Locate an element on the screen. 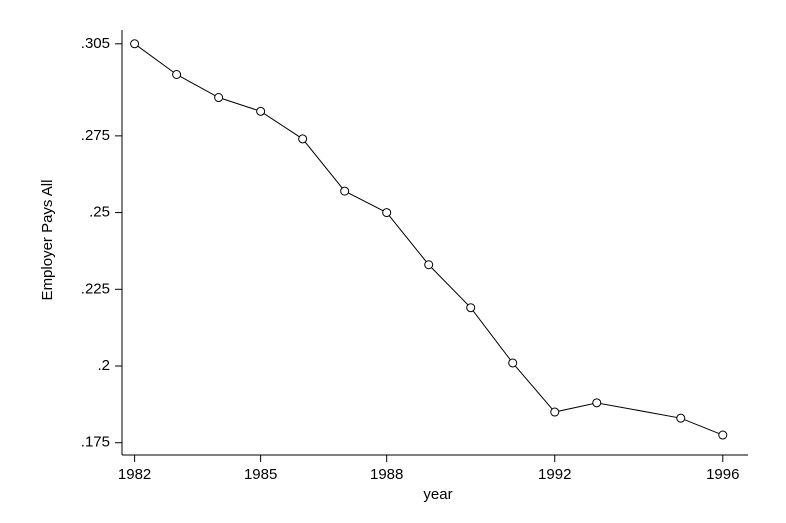  y-tick-label: .175 is located at coordinates (95, 442).